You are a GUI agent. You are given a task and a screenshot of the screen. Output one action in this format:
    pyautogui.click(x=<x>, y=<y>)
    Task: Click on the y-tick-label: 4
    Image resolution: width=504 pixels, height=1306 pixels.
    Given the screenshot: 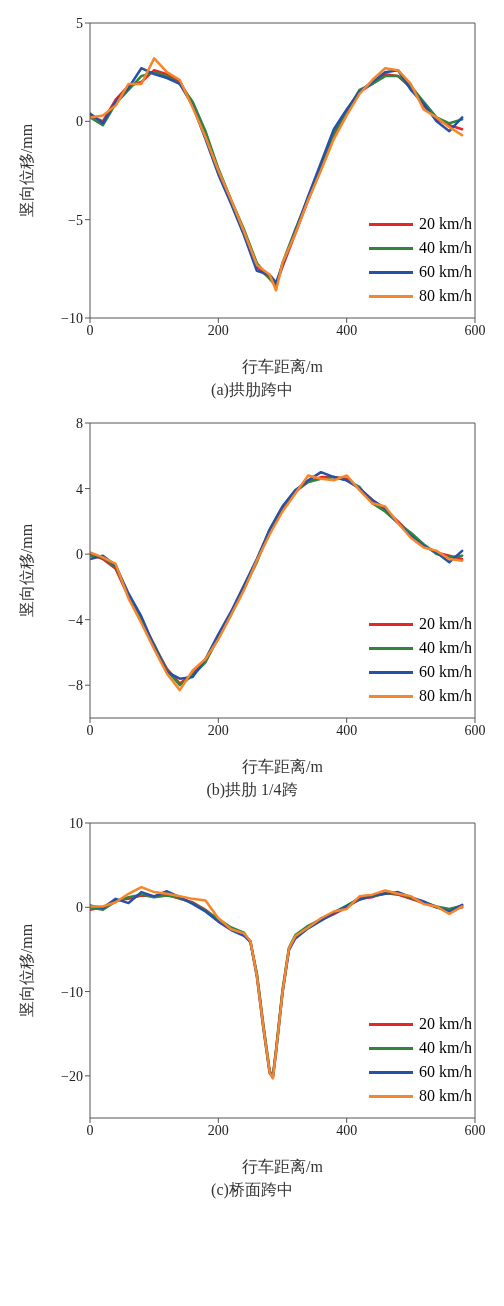 What is the action you would take?
    pyautogui.click(x=79, y=489)
    